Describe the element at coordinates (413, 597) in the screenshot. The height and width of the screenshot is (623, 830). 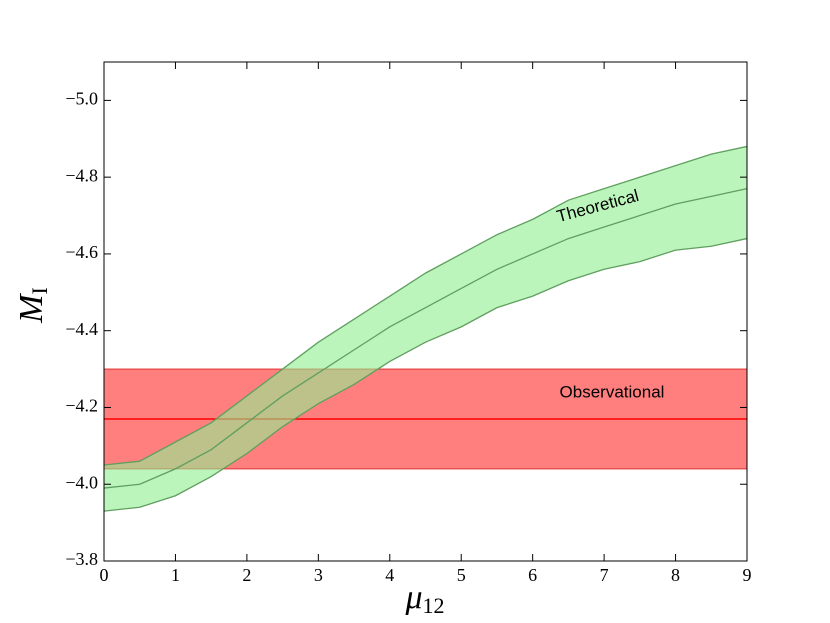
I see `x-label-base: μ` at that location.